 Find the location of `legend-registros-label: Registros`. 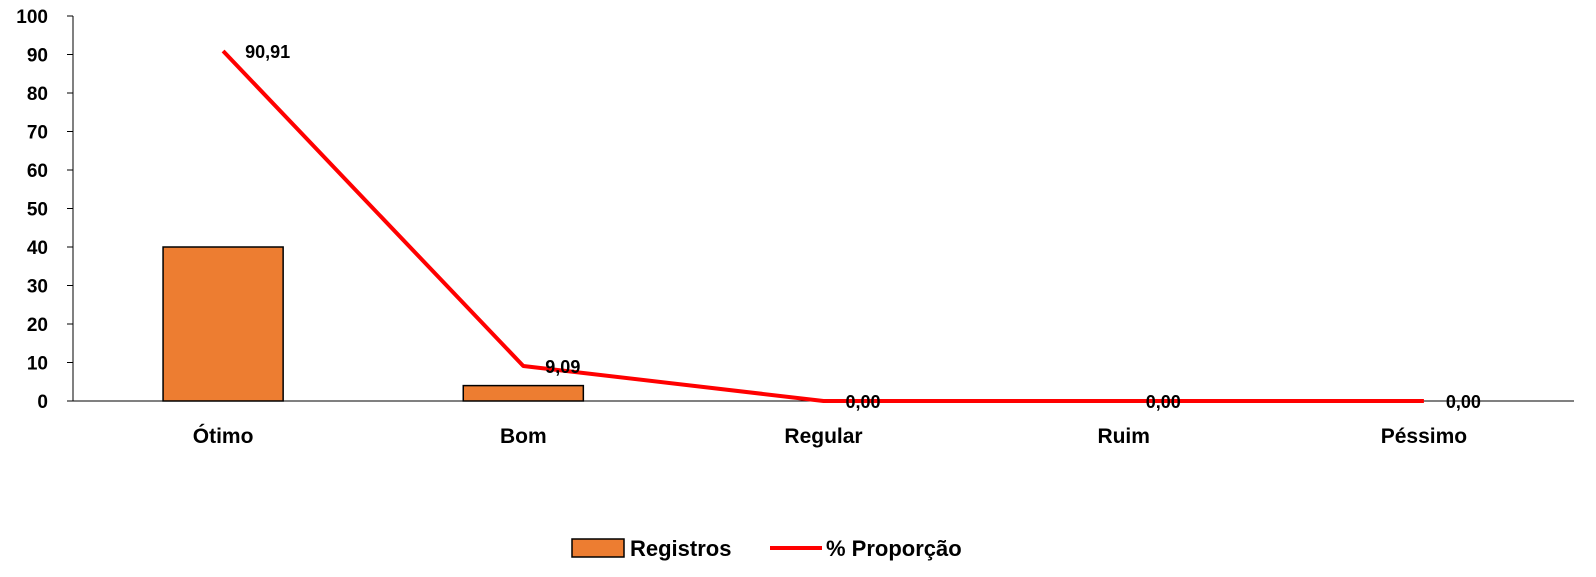

legend-registros-label: Registros is located at coordinates (680, 548).